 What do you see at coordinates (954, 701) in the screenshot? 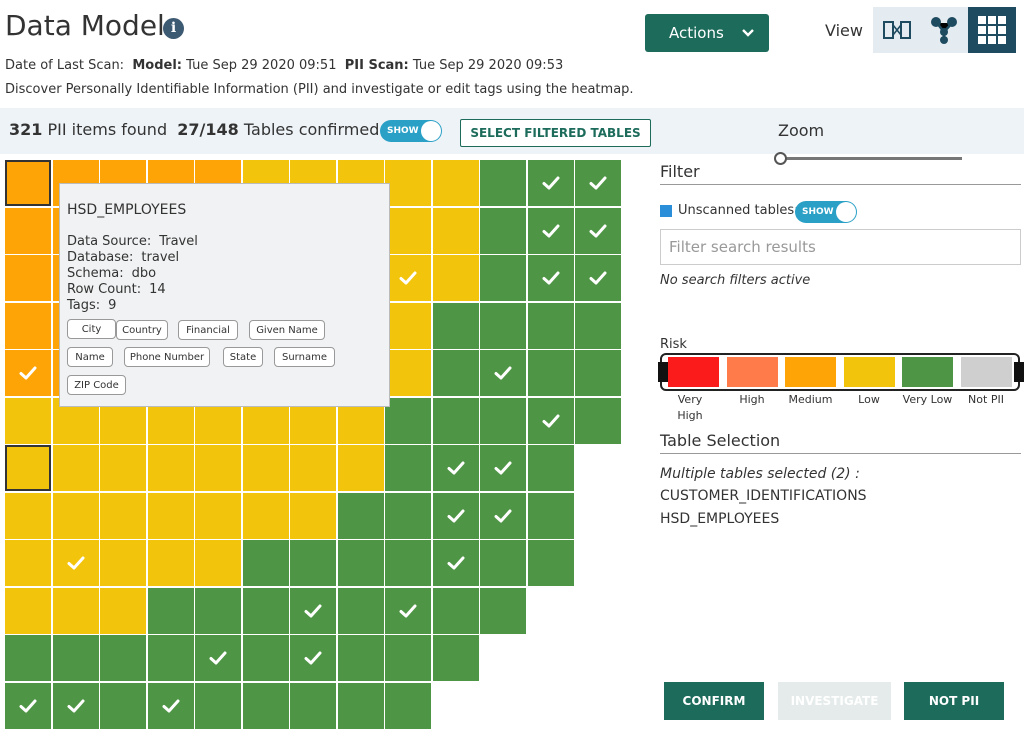
I see `not-pii-button: NOT PII` at bounding box center [954, 701].